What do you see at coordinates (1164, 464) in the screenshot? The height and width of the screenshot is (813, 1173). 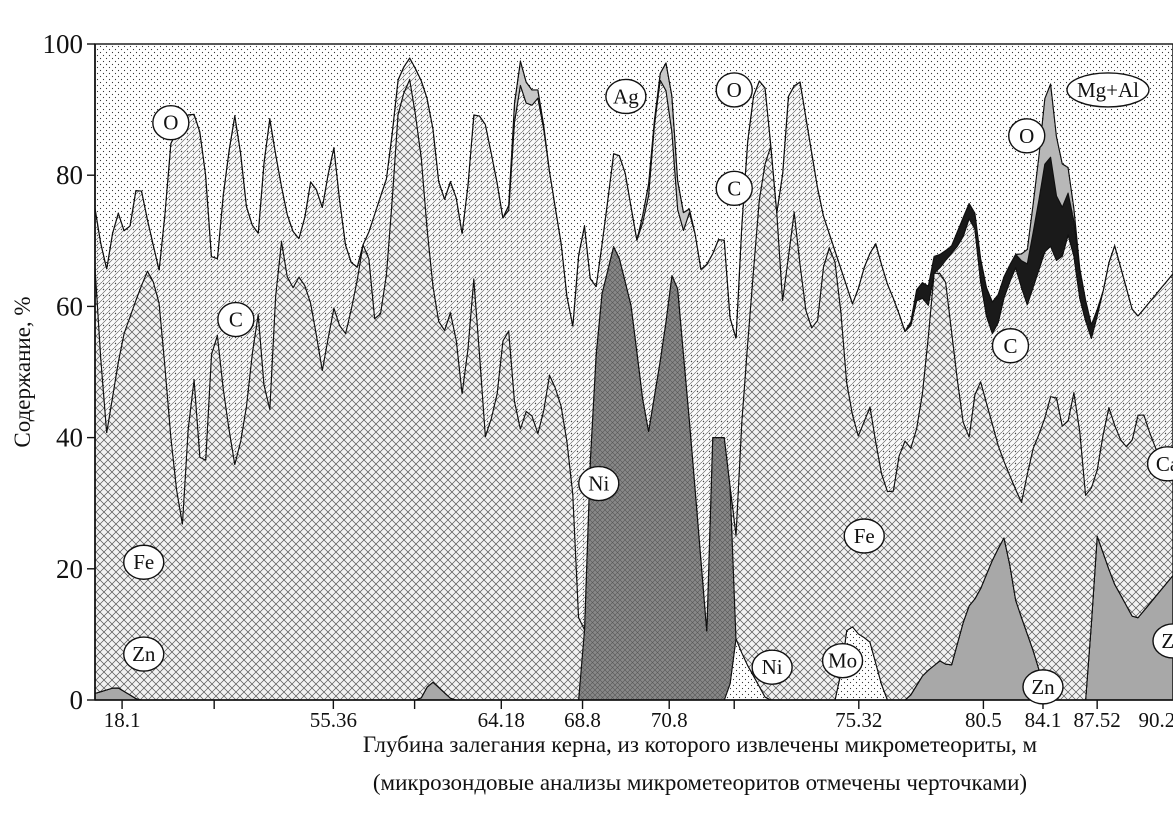 I see `label-text: Ca` at bounding box center [1164, 464].